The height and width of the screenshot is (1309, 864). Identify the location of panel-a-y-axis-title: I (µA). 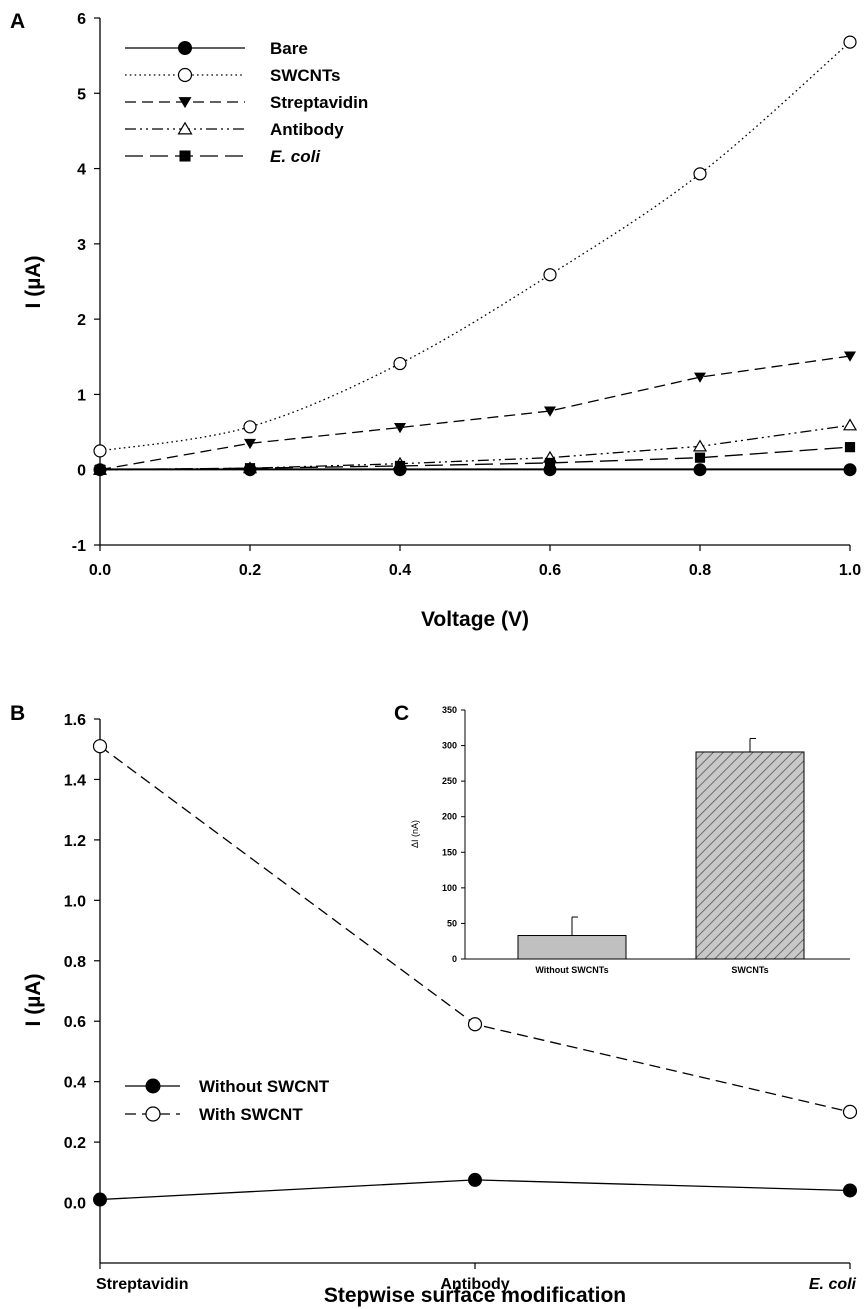
(33, 282).